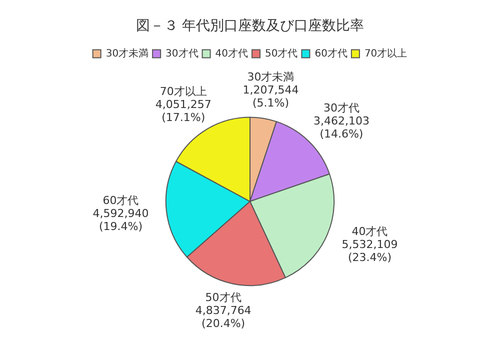 This screenshot has width=500, height=352. Describe the element at coordinates (182, 53) in the screenshot. I see `legend-label: 30才代` at that location.